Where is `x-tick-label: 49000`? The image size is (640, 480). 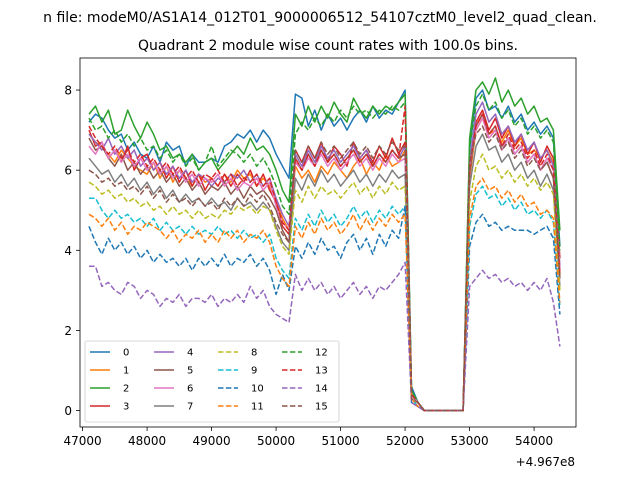 x-tick-label: 49000 is located at coordinates (211, 441).